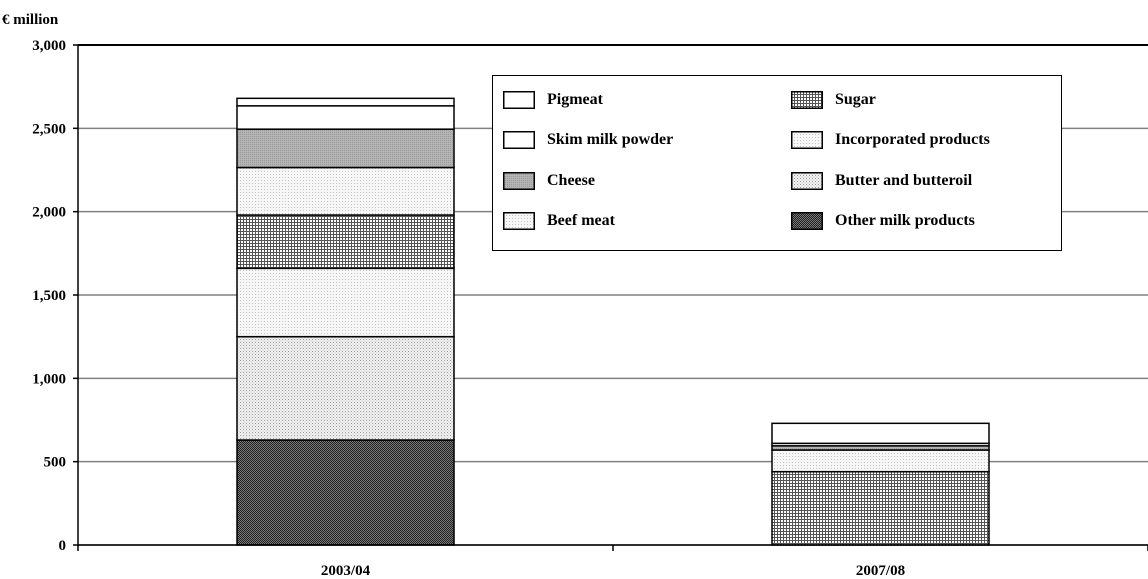 Image resolution: width=1148 pixels, height=579 pixels. I want to click on legend-item-pigmeat: Pigmeat, so click(553, 100).